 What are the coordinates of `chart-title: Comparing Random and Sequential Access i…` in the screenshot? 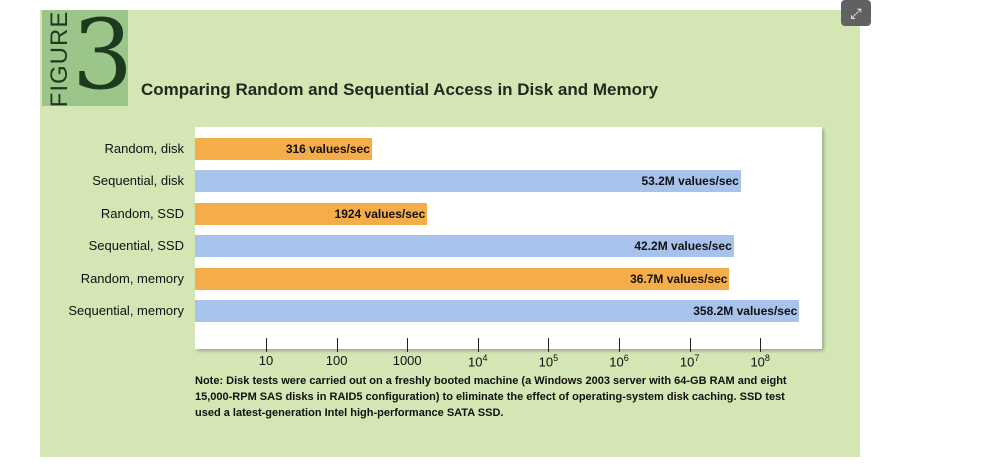 It's located at (400, 89).